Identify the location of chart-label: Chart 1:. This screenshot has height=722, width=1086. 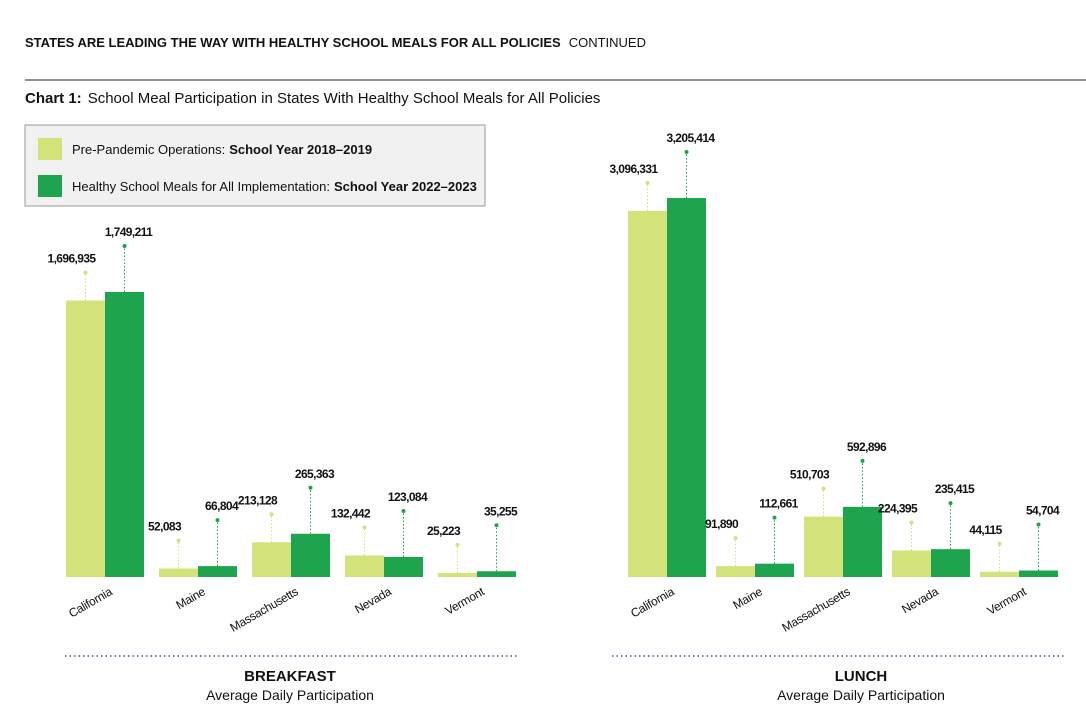
(53, 98).